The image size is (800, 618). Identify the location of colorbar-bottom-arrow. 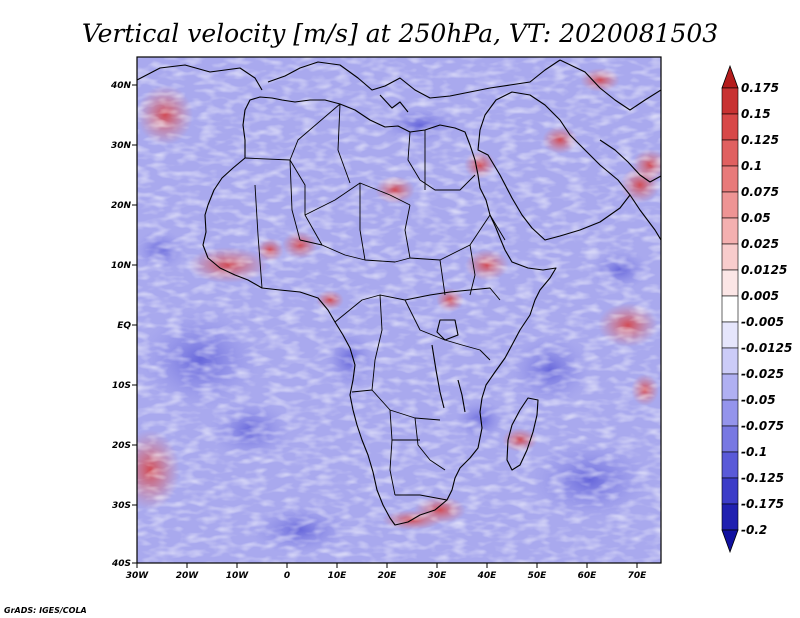
(730, 541).